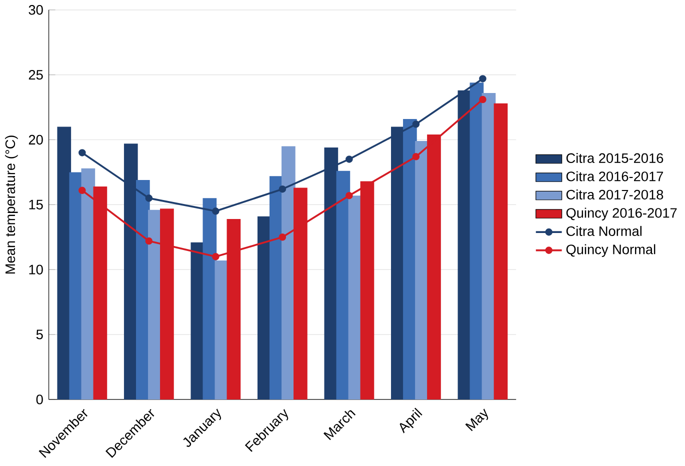  What do you see at coordinates (36, 269) in the screenshot?
I see `y-tick-label: 10` at bounding box center [36, 269].